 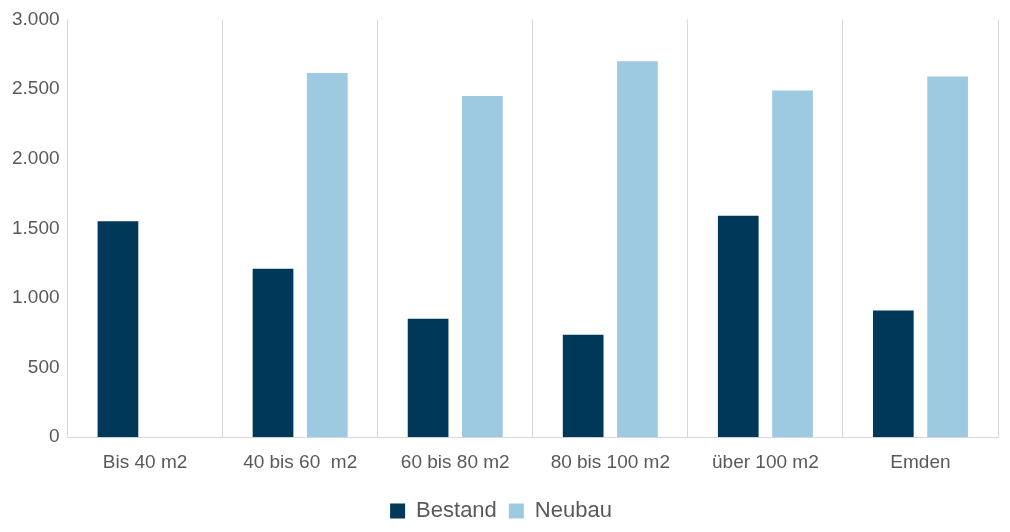 I want to click on x-tick-label: 80 bis 100 m2, so click(x=610, y=461).